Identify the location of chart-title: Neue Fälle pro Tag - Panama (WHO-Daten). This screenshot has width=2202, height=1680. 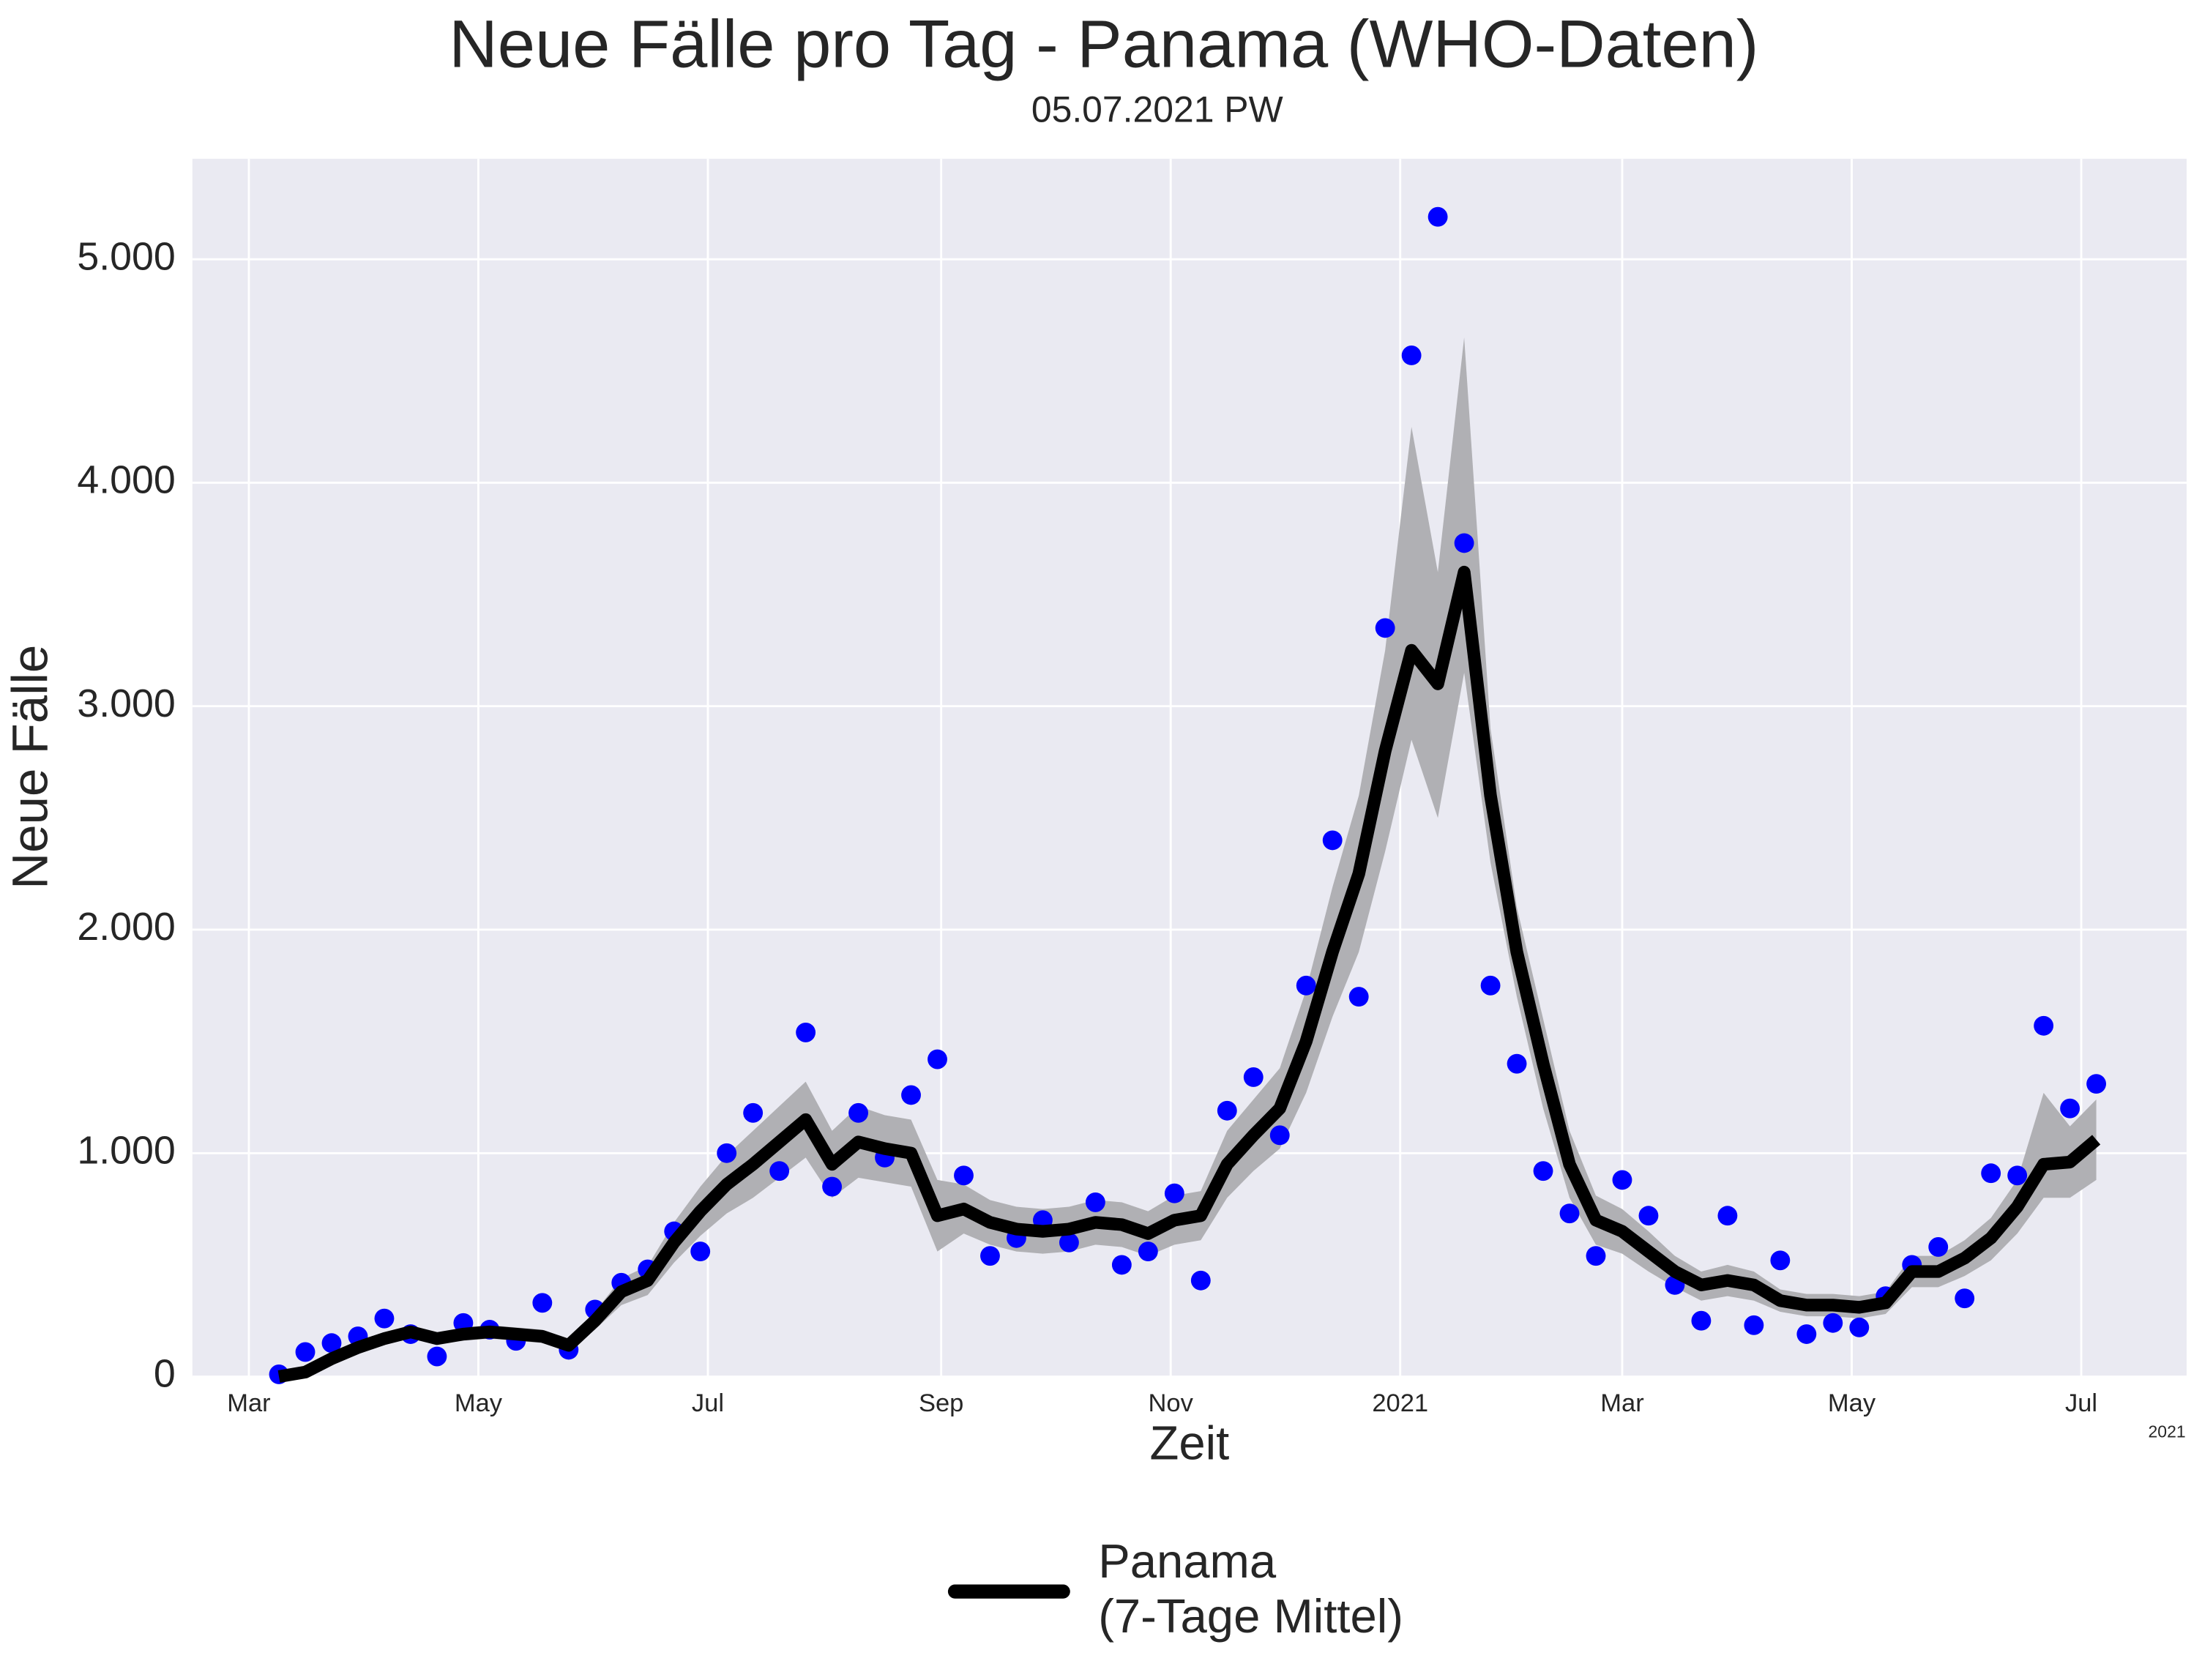
(1103, 43).